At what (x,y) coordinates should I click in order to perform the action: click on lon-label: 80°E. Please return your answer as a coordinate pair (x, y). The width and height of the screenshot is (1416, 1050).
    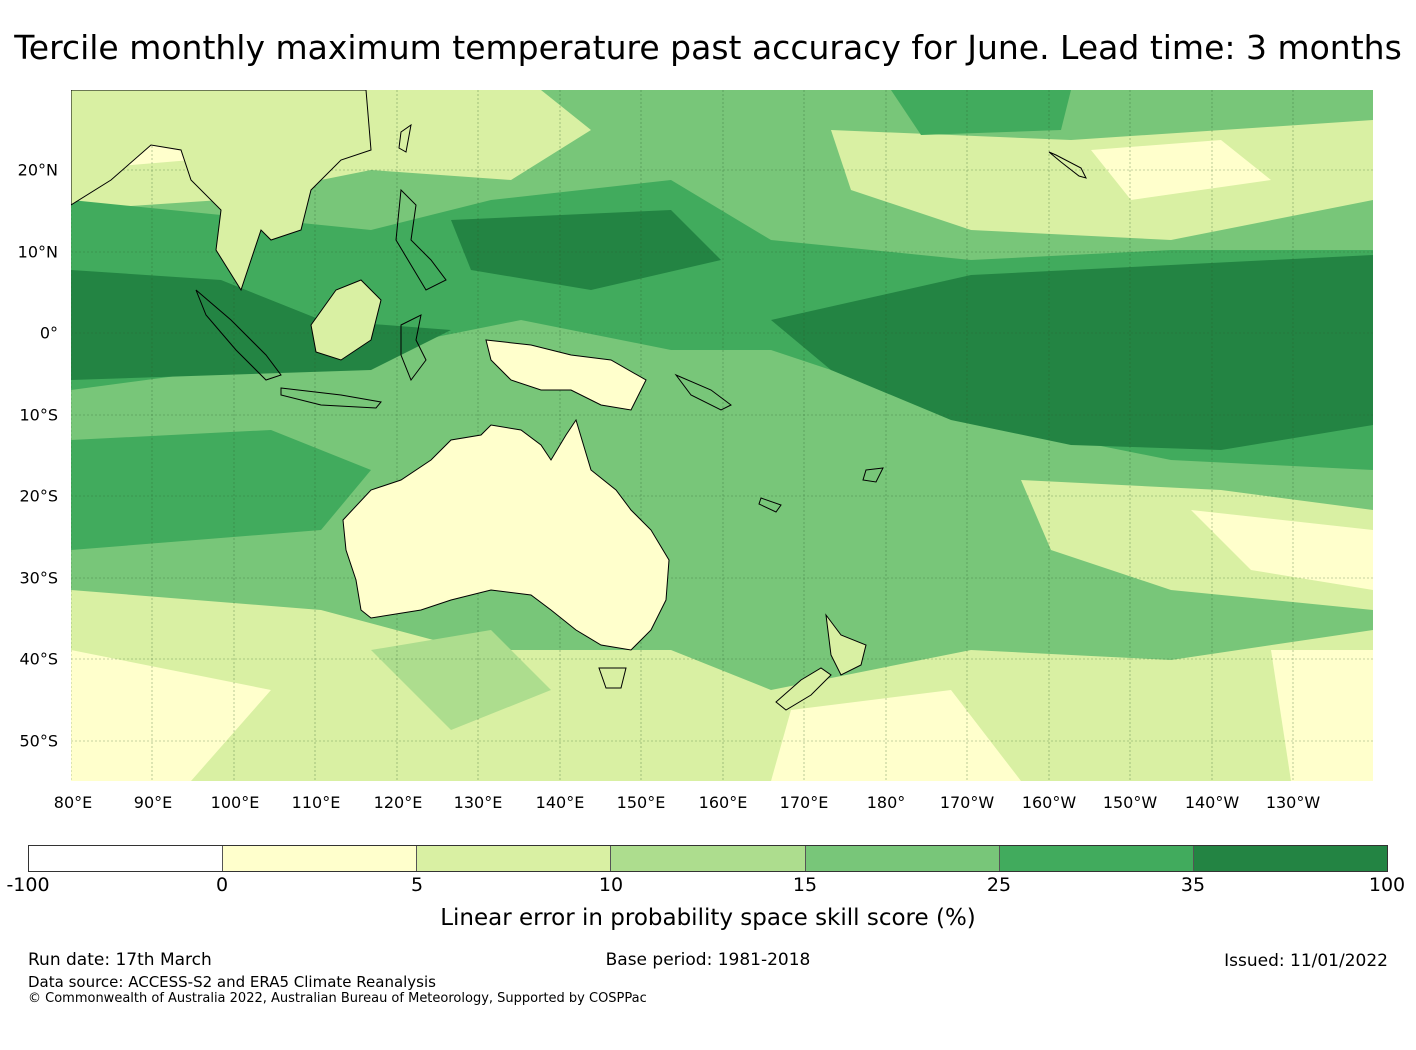
    Looking at the image, I should click on (73, 802).